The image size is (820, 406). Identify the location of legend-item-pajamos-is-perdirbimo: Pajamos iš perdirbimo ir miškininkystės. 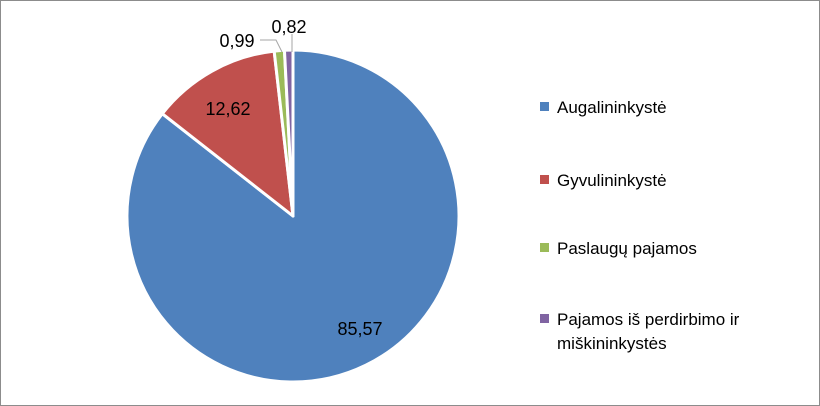
(673, 332).